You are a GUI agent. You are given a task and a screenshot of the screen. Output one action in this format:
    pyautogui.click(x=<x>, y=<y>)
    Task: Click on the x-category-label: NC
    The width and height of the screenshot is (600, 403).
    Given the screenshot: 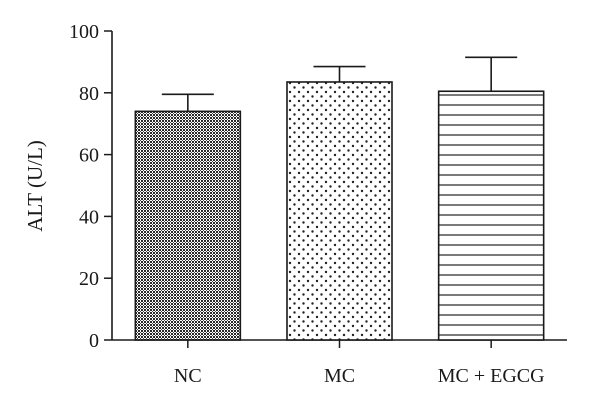 What is the action you would take?
    pyautogui.click(x=188, y=376)
    